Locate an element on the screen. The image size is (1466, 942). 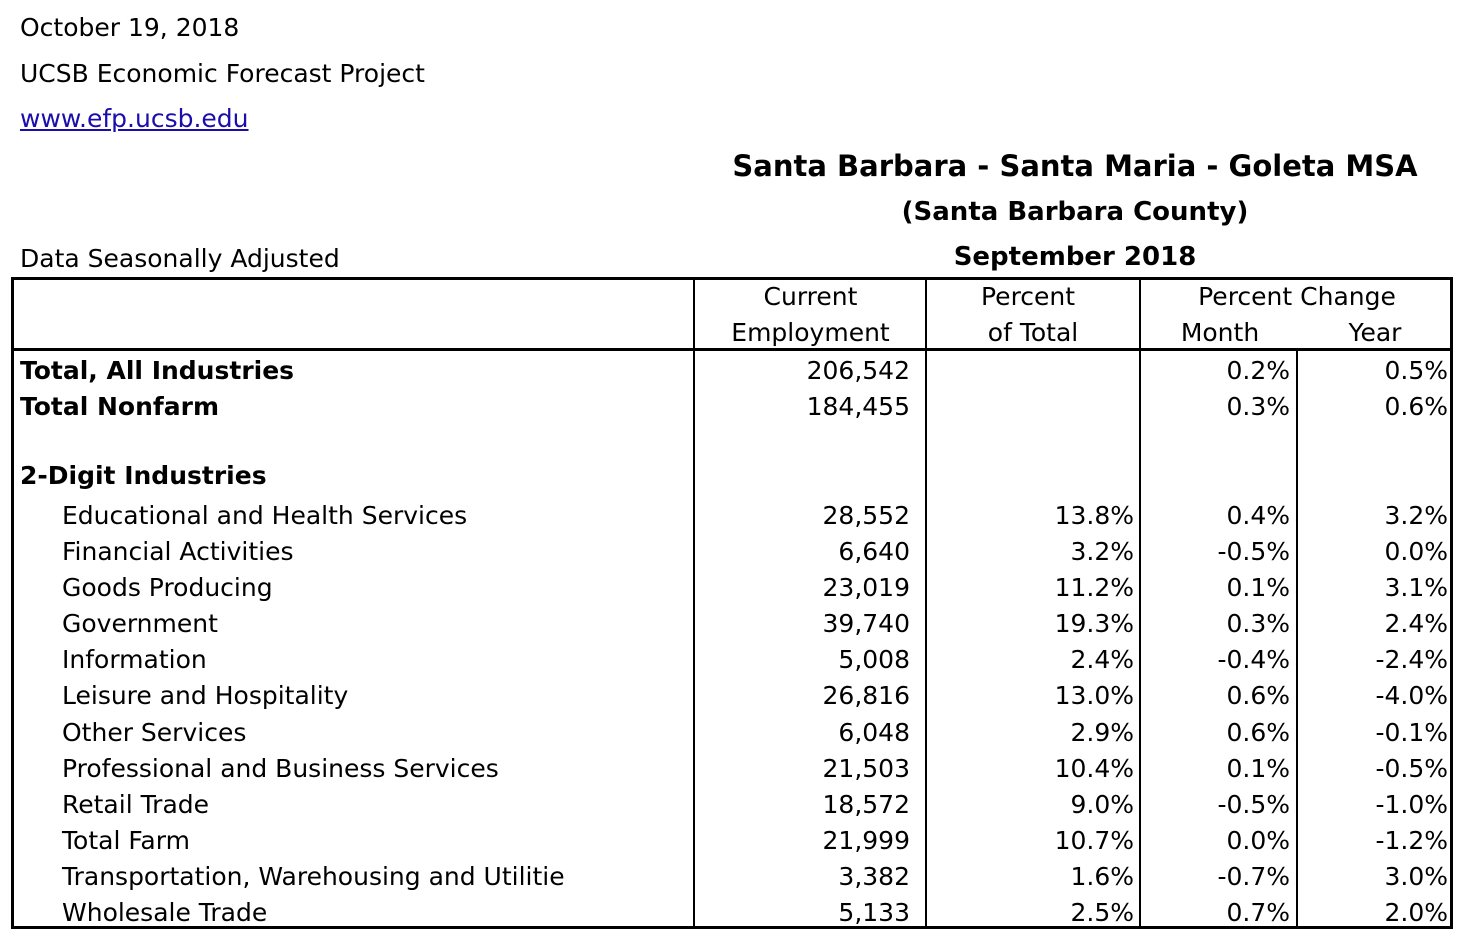
row-label: Wholesale Trade is located at coordinates (165, 912).